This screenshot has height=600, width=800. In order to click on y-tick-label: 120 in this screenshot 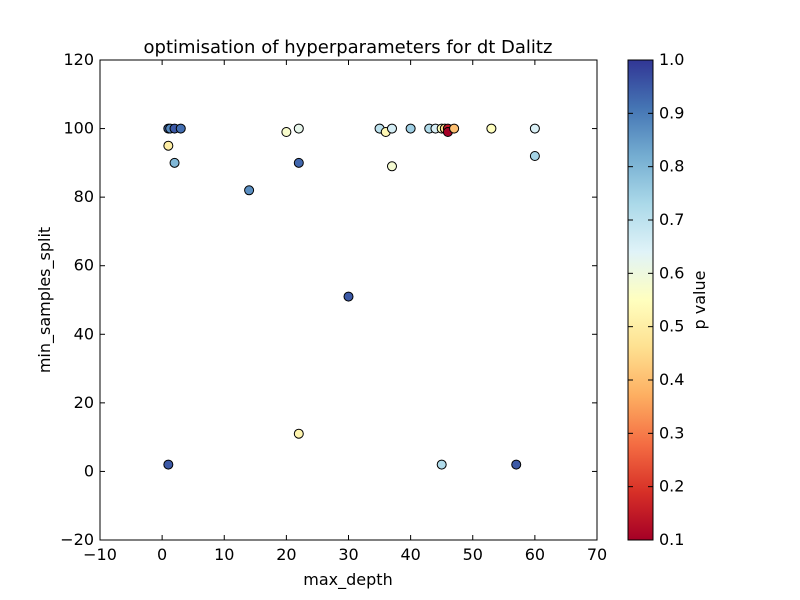, I will do `click(78, 59)`.